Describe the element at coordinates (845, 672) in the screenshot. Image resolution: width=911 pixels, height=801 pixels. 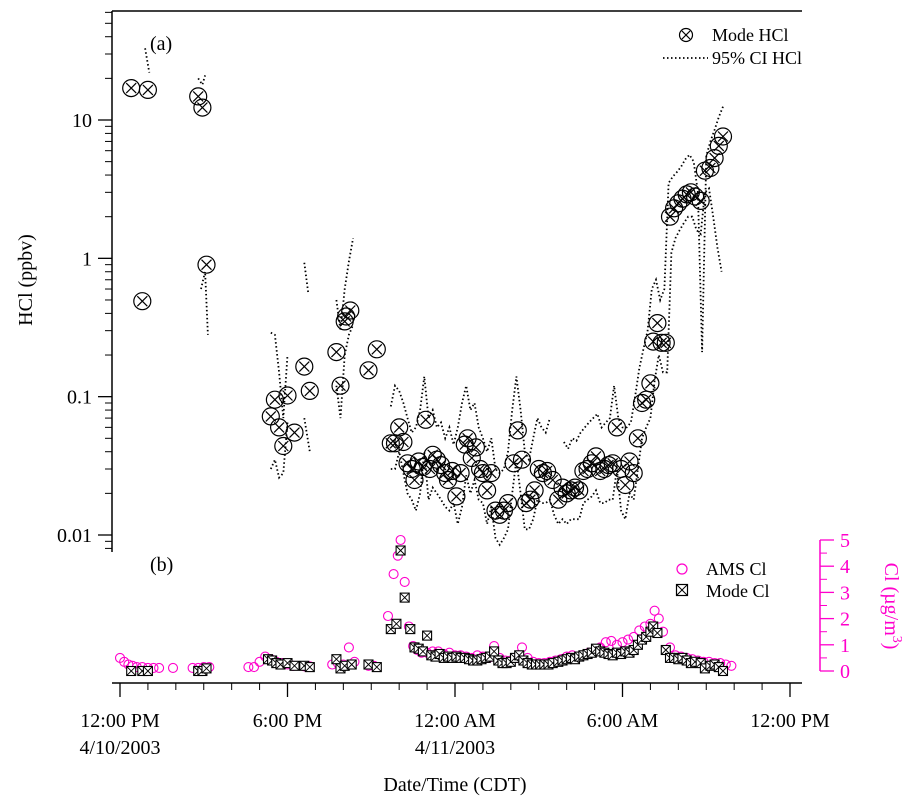
I see `cl-tick-label: 0` at that location.